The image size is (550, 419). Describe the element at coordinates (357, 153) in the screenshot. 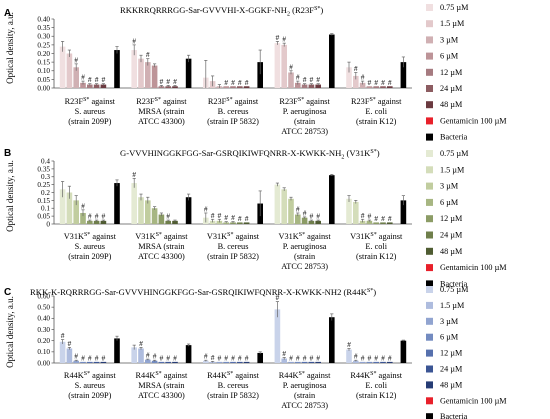

I see `chart-title-peptide: (V31K` at that location.